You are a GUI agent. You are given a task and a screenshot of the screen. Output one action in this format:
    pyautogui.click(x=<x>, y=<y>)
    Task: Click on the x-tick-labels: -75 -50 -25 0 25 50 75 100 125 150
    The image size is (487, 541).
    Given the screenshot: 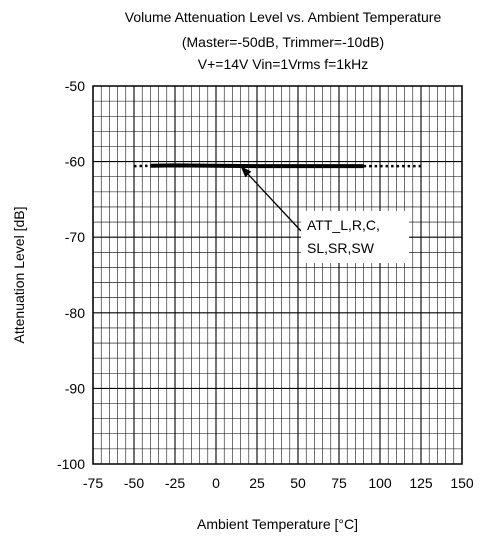 What is the action you would take?
    pyautogui.click(x=278, y=483)
    